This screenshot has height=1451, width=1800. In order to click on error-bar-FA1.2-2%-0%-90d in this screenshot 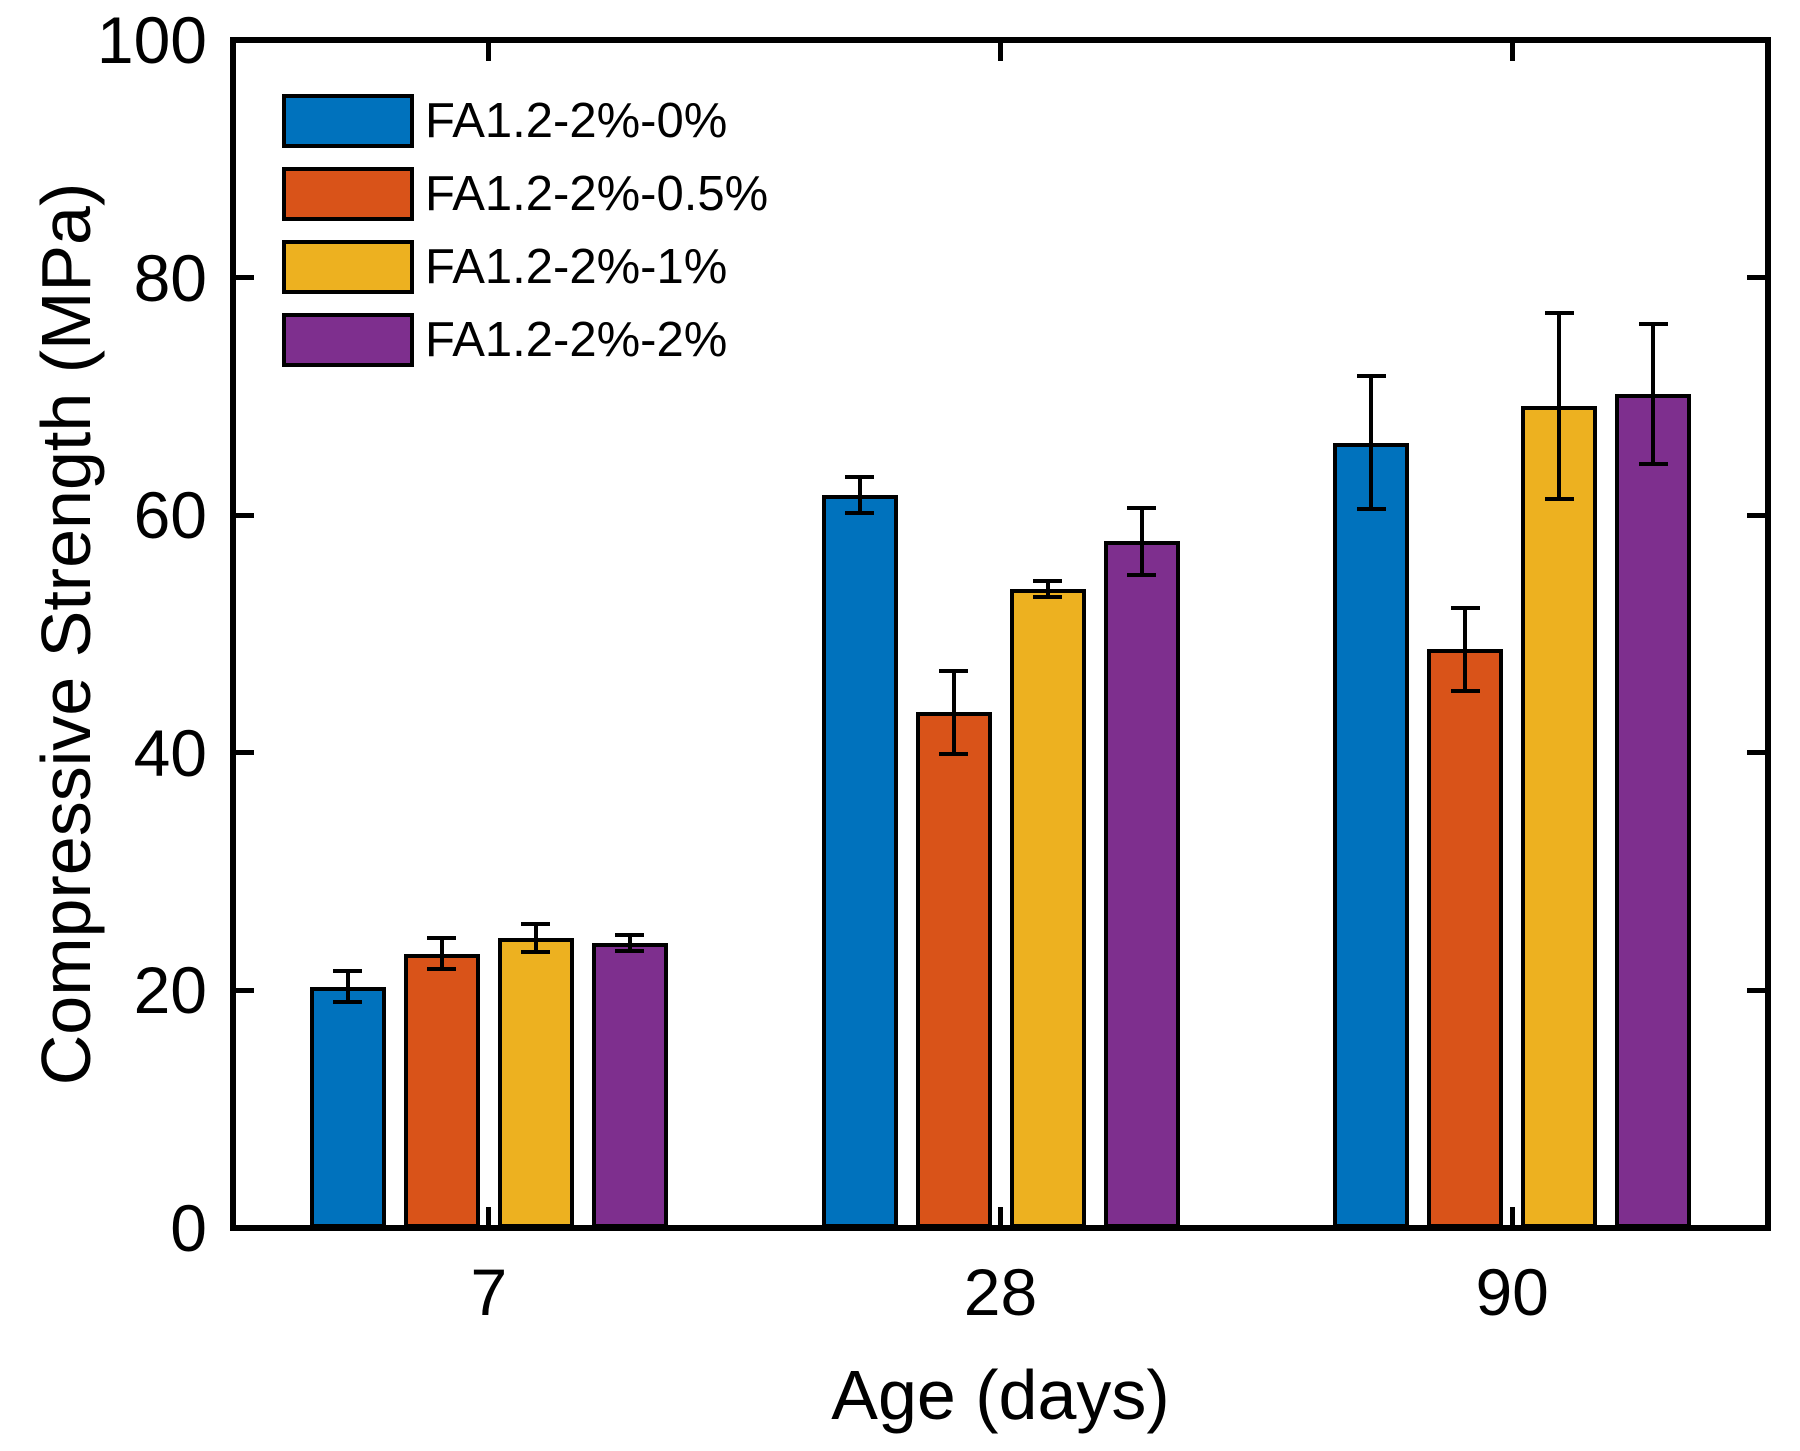, I will do `click(1371, 443)`.